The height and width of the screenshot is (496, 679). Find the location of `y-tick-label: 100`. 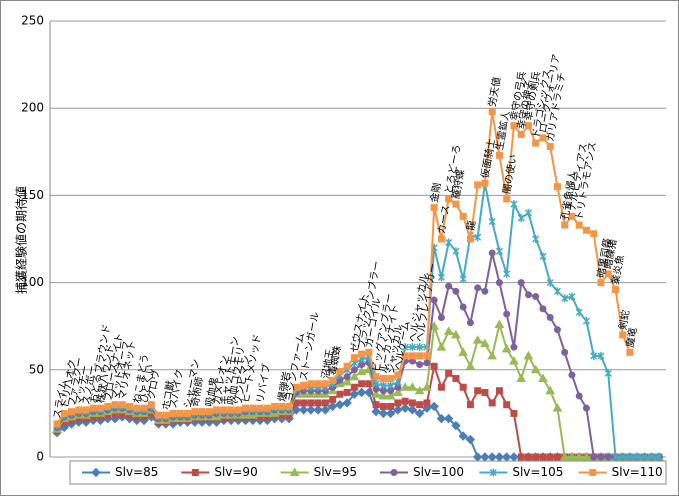

y-tick-label: 100 is located at coordinates (32, 282).